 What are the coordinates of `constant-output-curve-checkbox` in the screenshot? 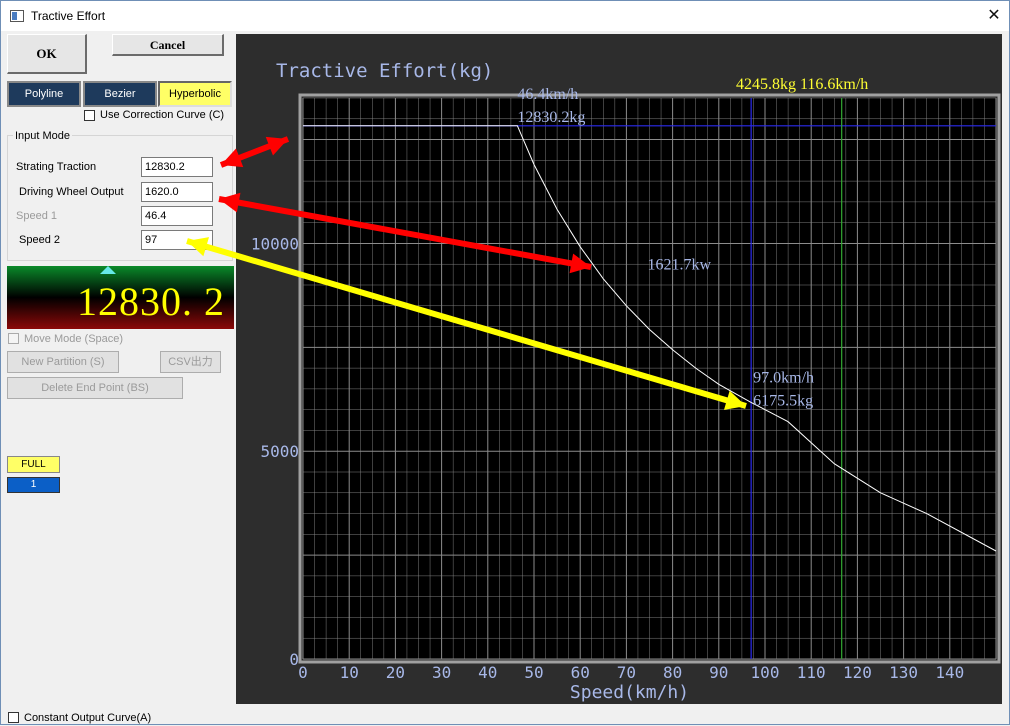 It's located at (13, 717).